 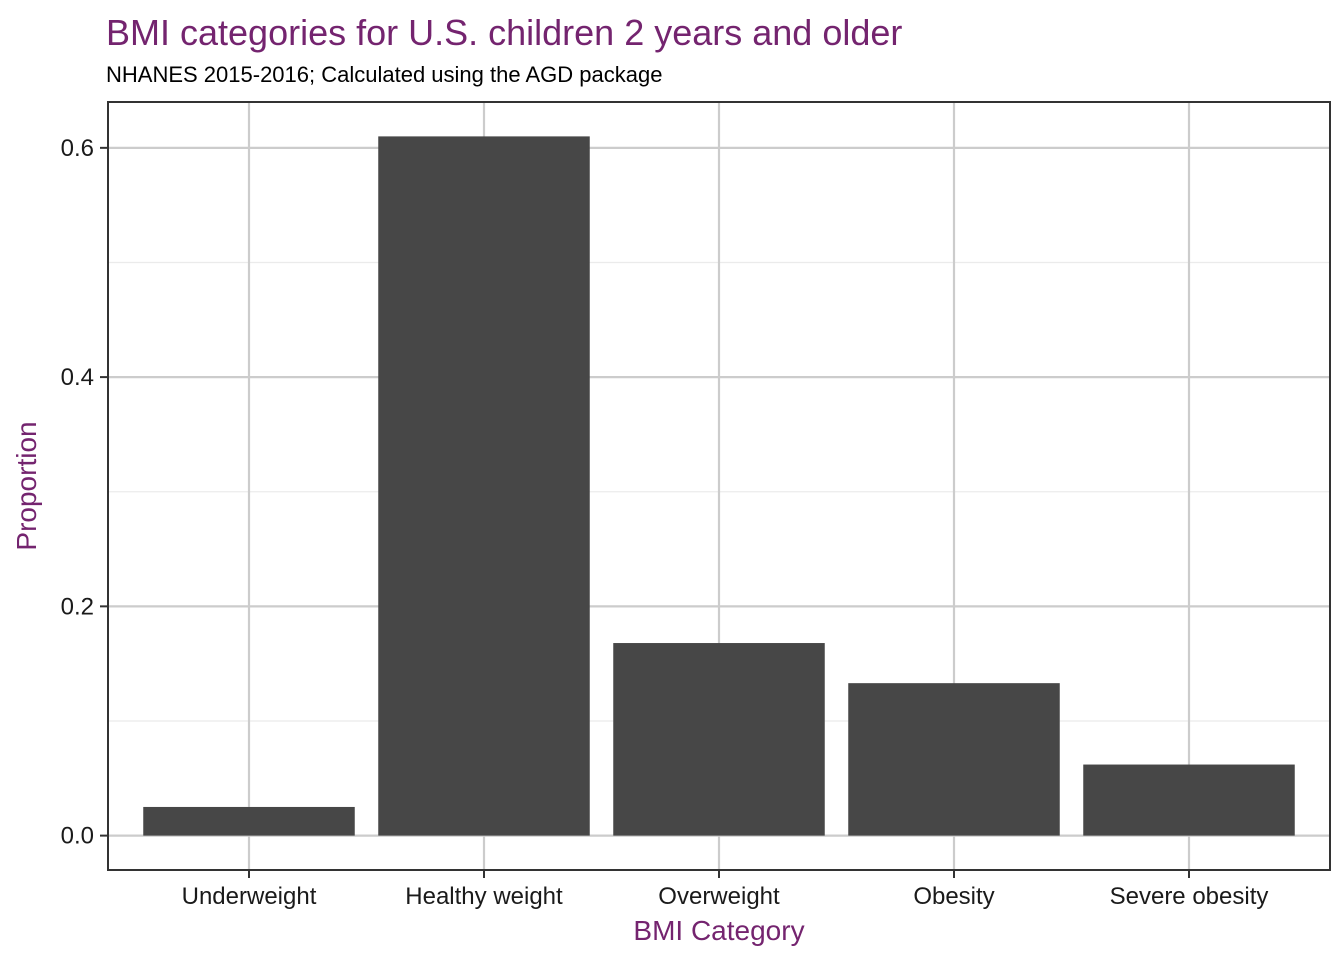 What do you see at coordinates (1189, 896) in the screenshot?
I see `x-tick-label: Severe obesity` at bounding box center [1189, 896].